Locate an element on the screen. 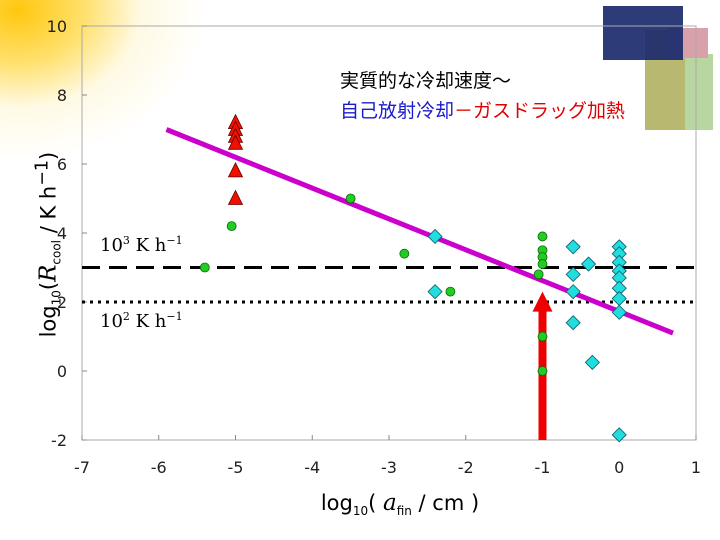 Image resolution: width=720 pixels, height=540 pixels. reference-label-1e2: 102 K h−1 is located at coordinates (141, 321).